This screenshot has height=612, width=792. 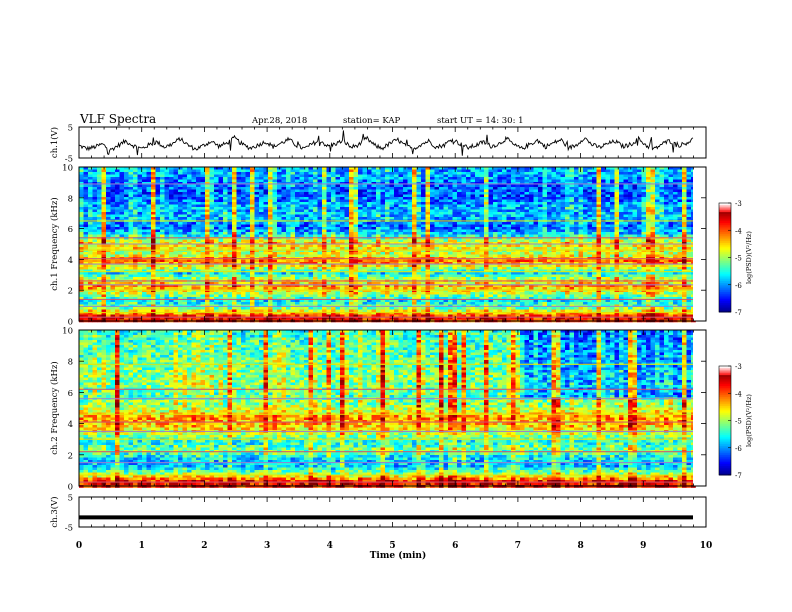 I want to click on figure-title: VLF Spectra, so click(x=117, y=119).